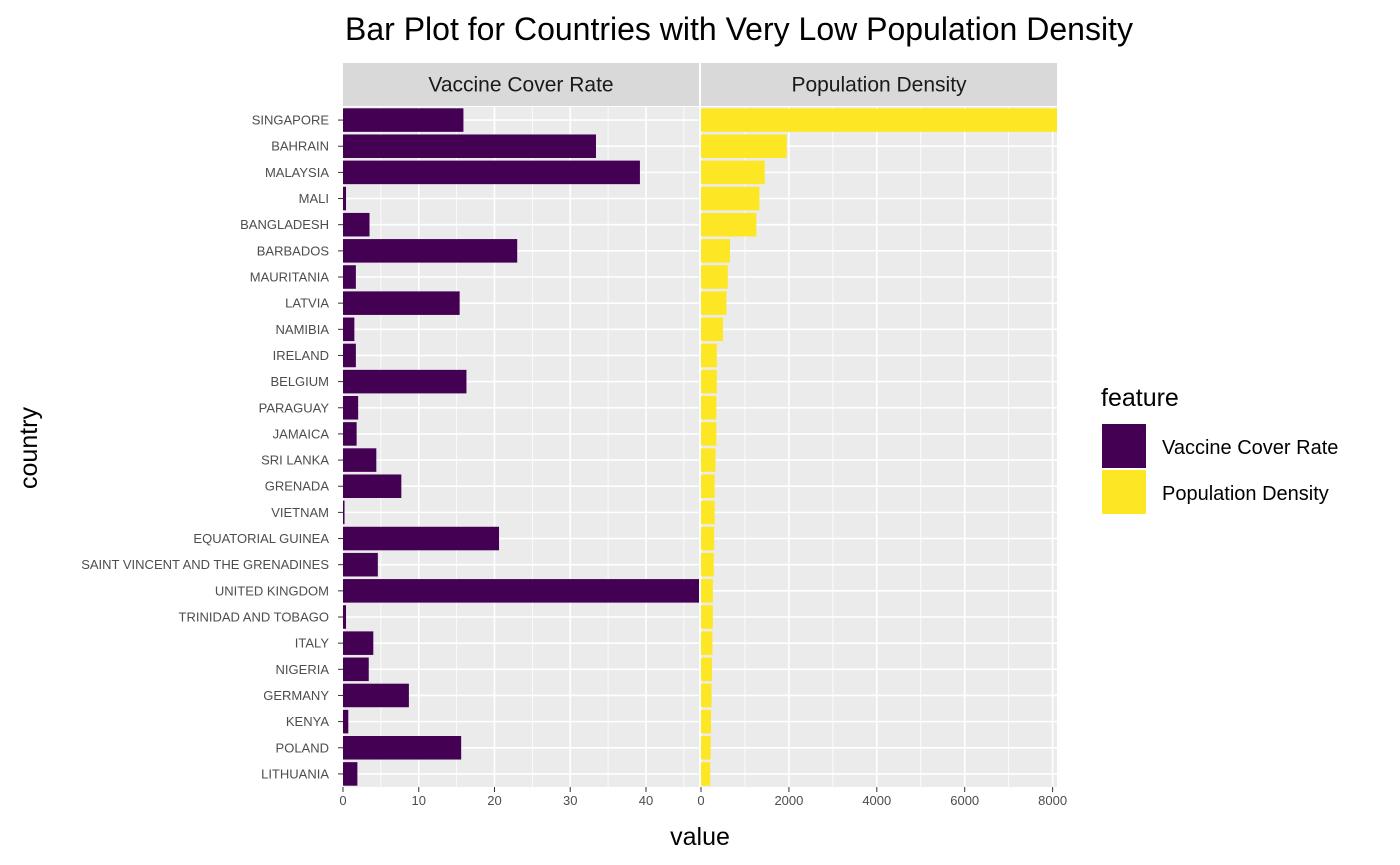 This screenshot has width=1400, height=865. What do you see at coordinates (302, 747) in the screenshot?
I see `y-tick-label-poland: POLAND` at bounding box center [302, 747].